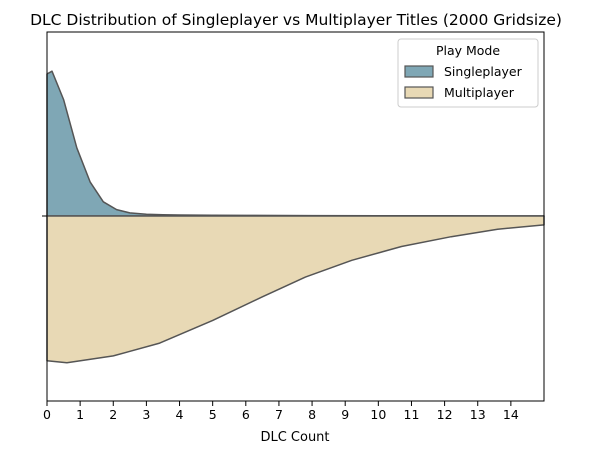 The height and width of the screenshot is (459, 590). I want to click on legend-label-singleplayer: Singleplayer, so click(483, 71).